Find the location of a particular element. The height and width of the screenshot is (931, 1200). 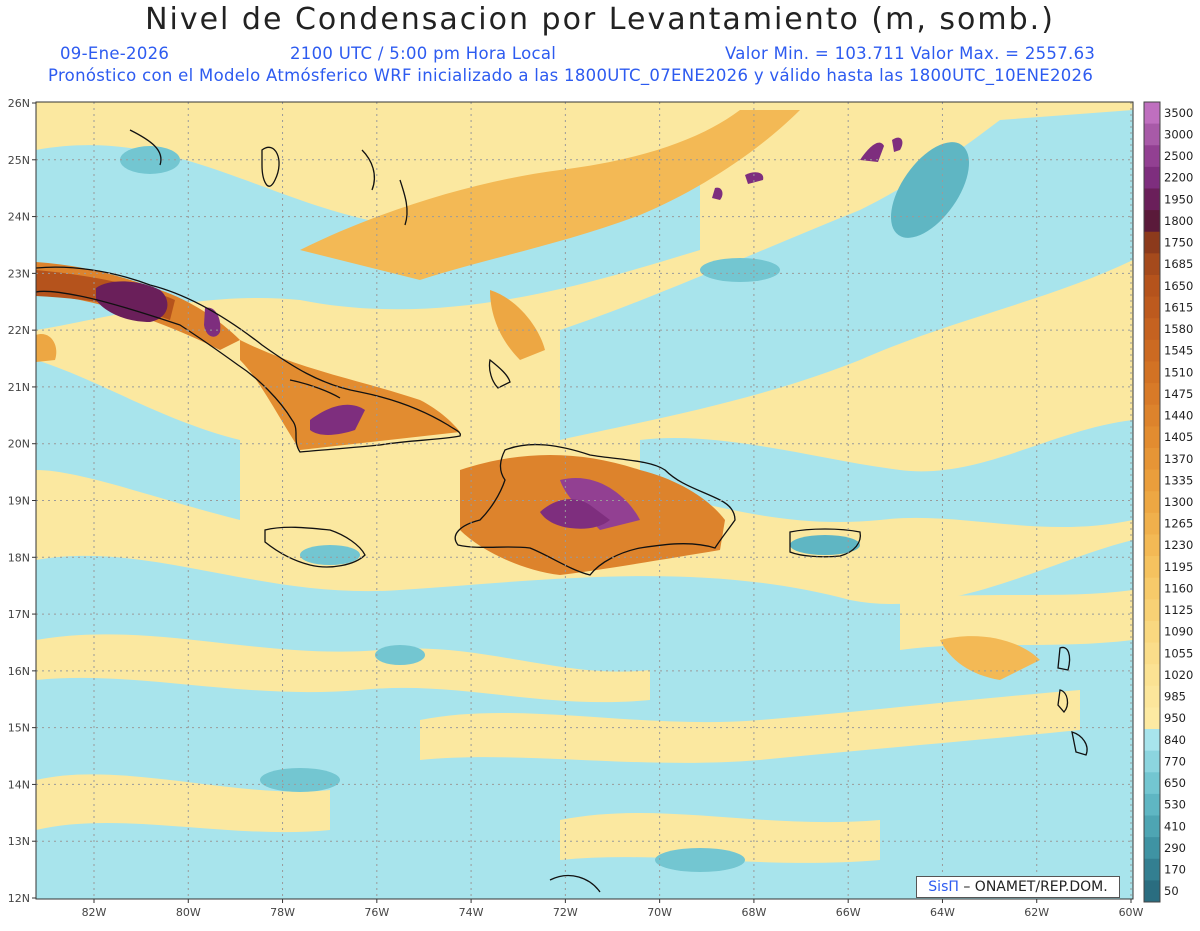

lat-label: 24N is located at coordinates (19, 217).